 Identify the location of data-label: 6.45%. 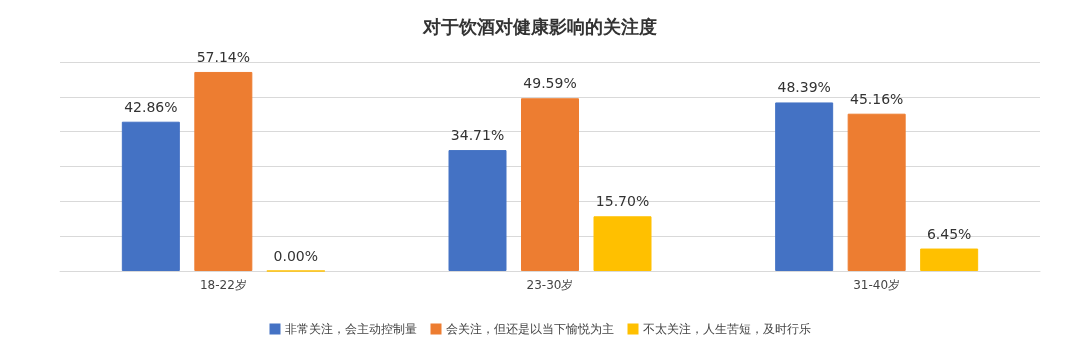
(949, 233).